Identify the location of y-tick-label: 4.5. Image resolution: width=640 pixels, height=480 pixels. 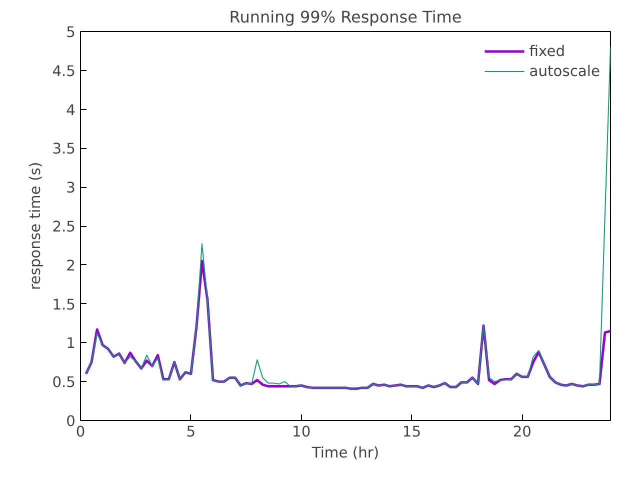
(64, 71).